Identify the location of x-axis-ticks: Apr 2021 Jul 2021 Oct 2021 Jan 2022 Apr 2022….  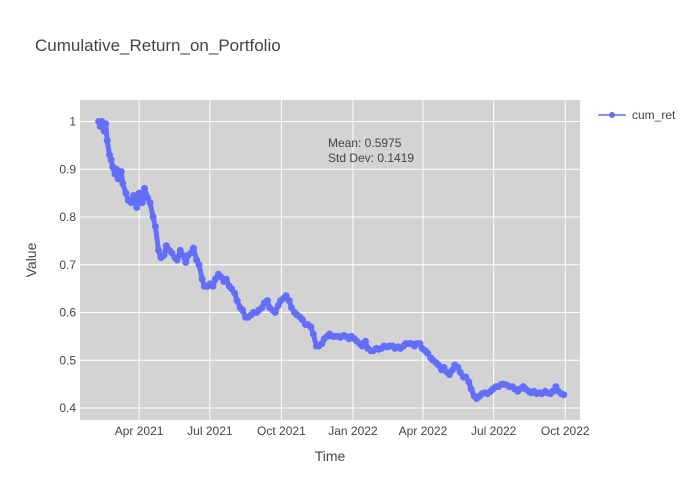
(352, 431).